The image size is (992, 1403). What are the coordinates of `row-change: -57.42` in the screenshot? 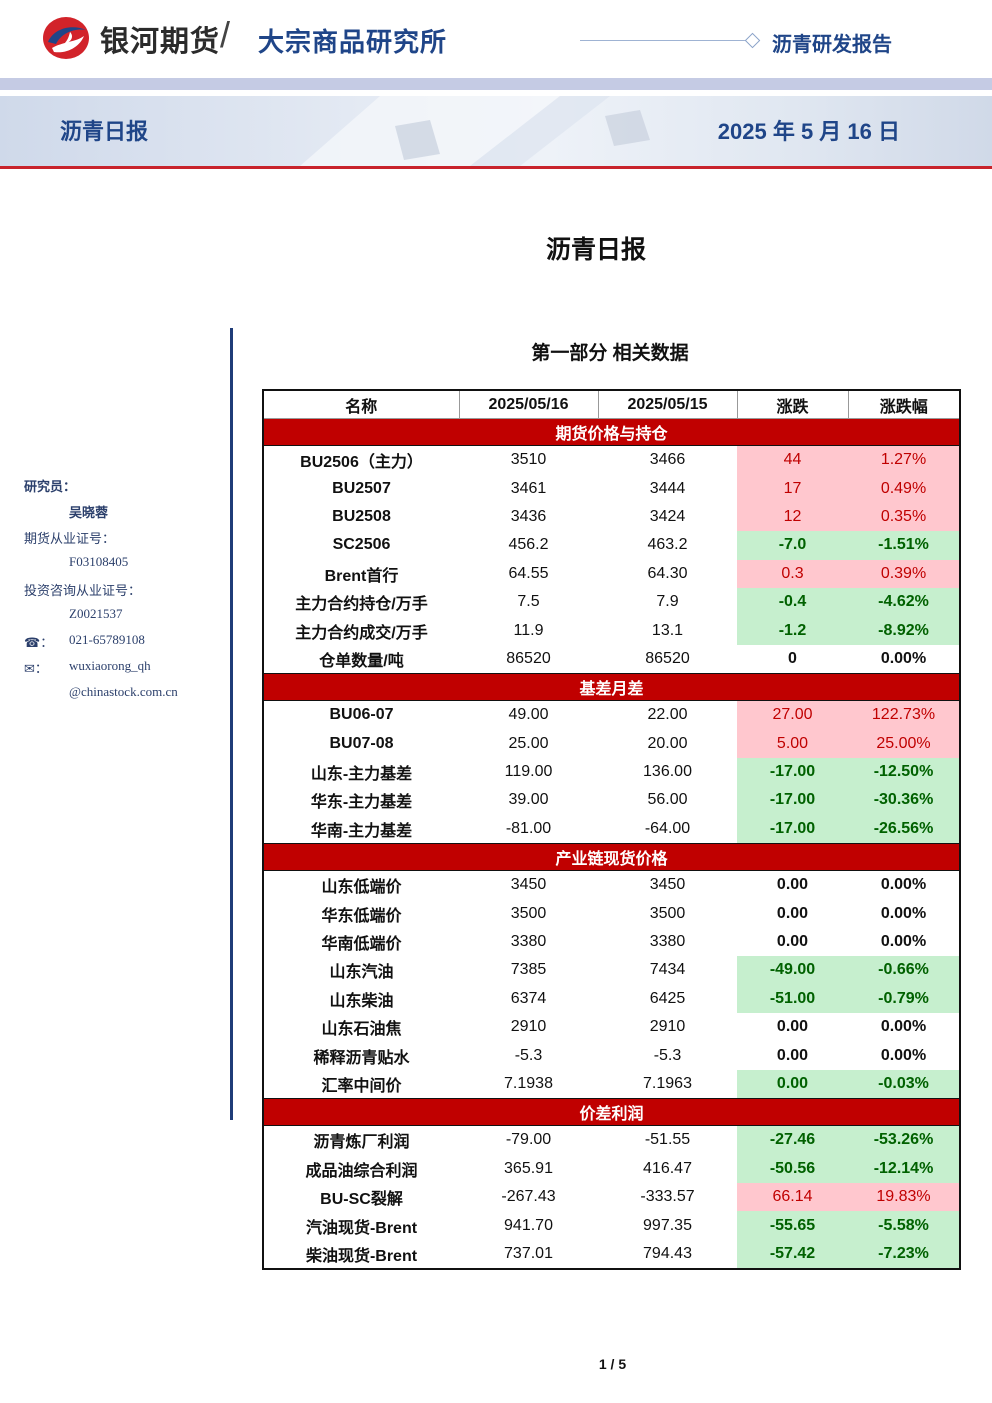 It's located at (792, 1254).